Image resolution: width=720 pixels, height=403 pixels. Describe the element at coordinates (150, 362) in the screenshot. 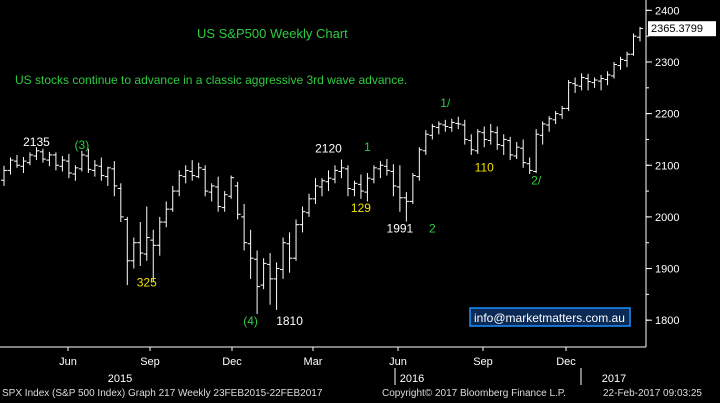

I see `x-month-label: Sep` at that location.